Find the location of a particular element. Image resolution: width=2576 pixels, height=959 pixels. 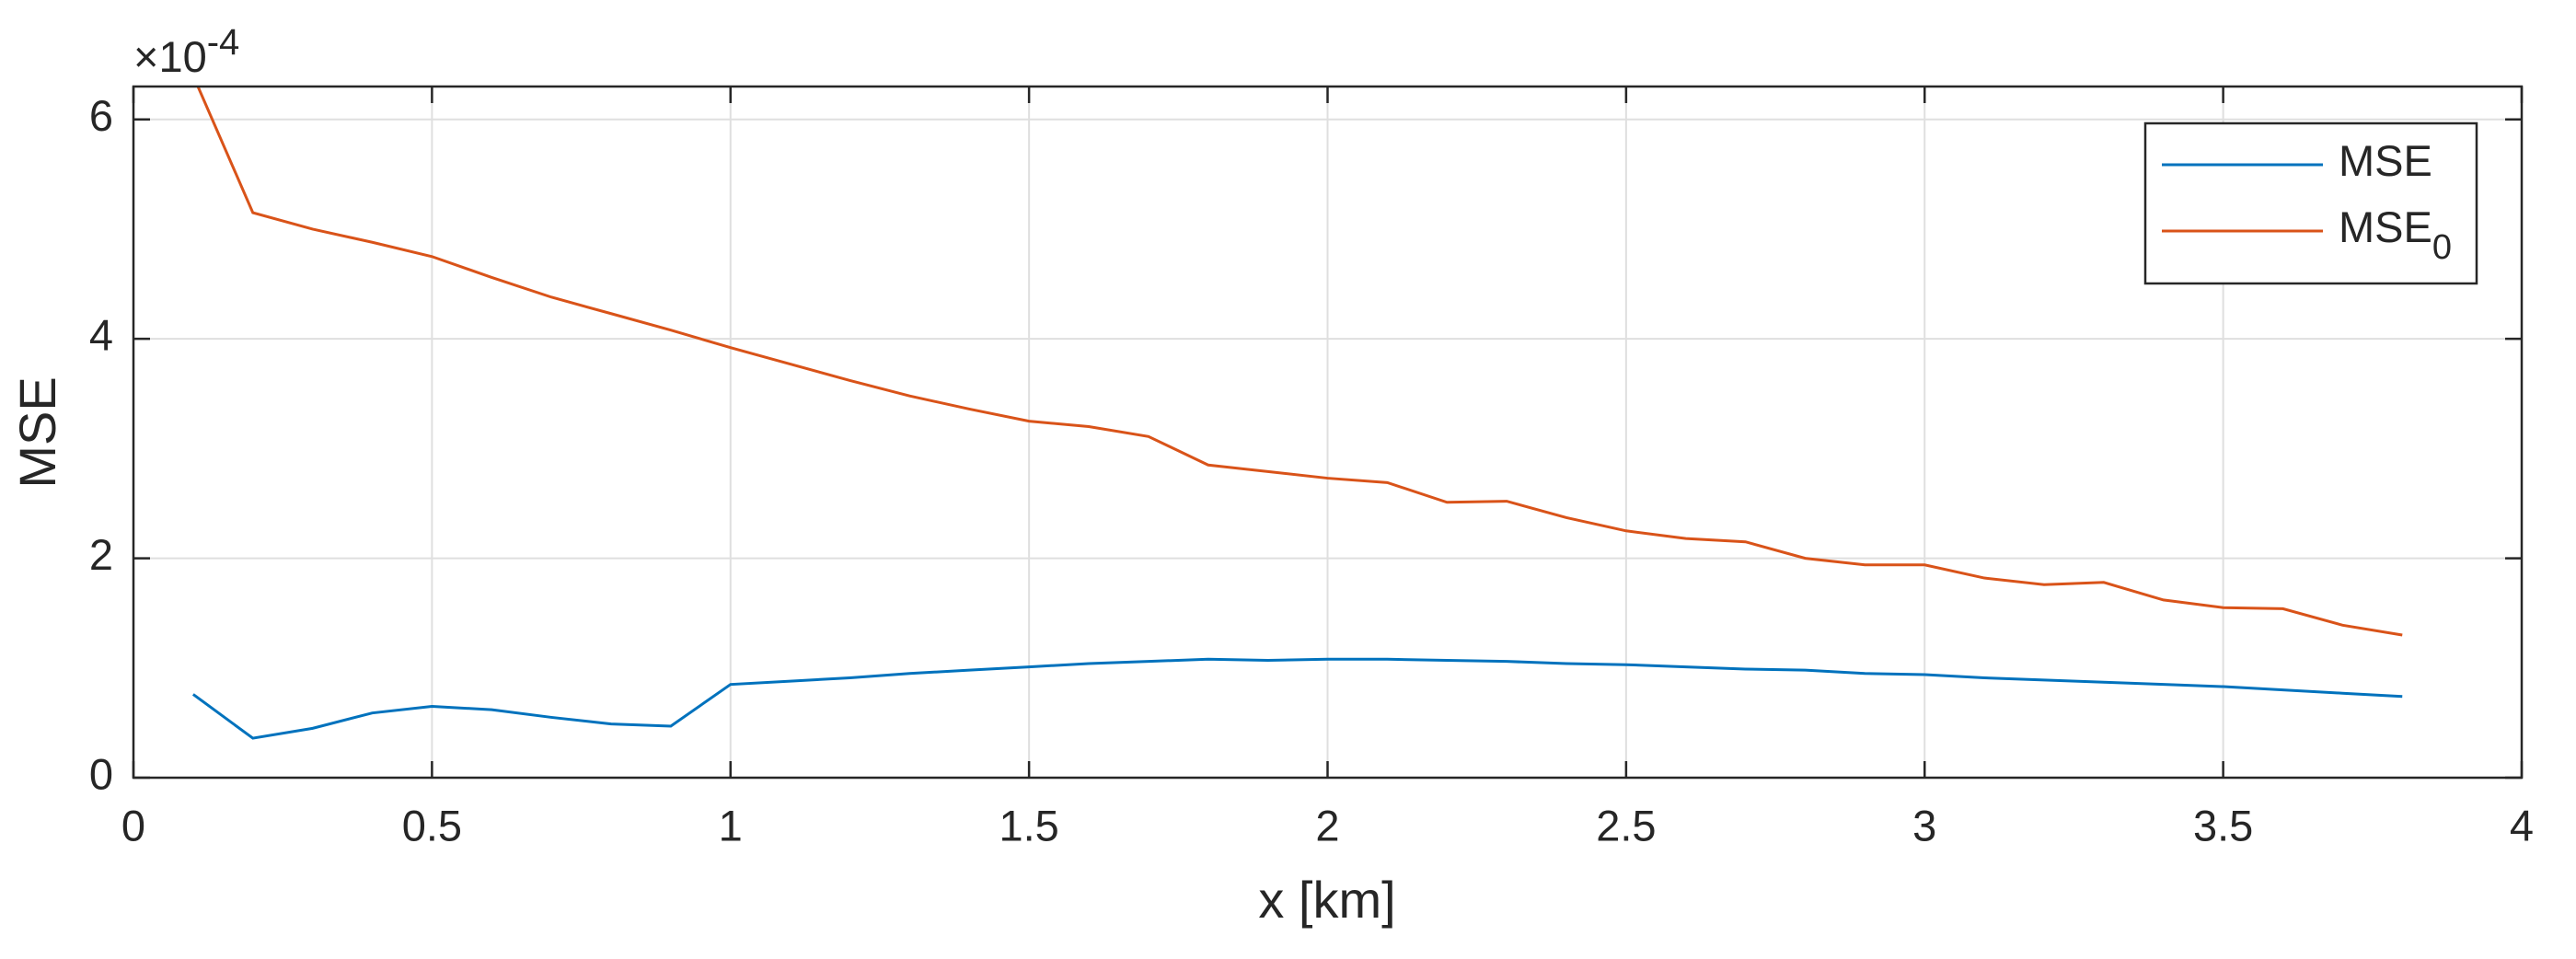

y-tick-label: 0 is located at coordinates (101, 773).